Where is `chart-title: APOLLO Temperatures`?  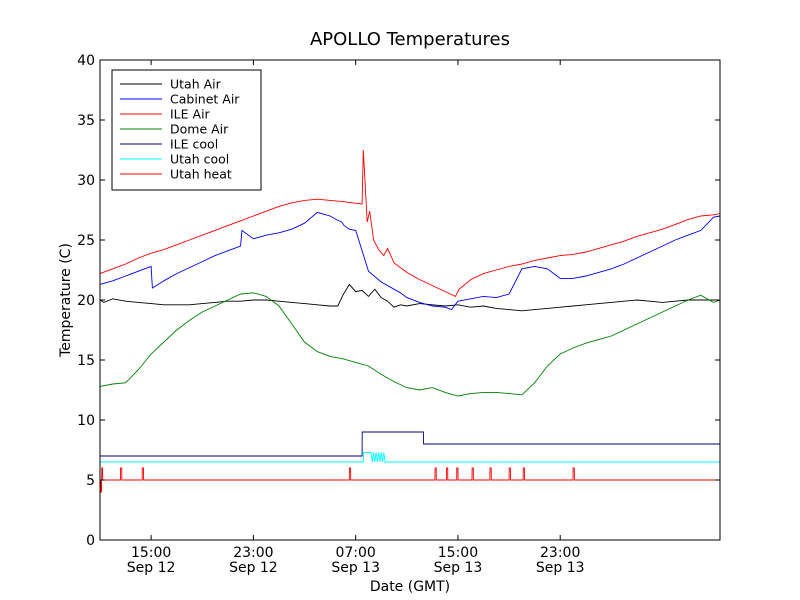 chart-title: APOLLO Temperatures is located at coordinates (410, 39).